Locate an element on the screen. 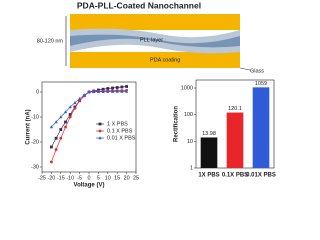  value-label: 1059 is located at coordinates (261, 84).